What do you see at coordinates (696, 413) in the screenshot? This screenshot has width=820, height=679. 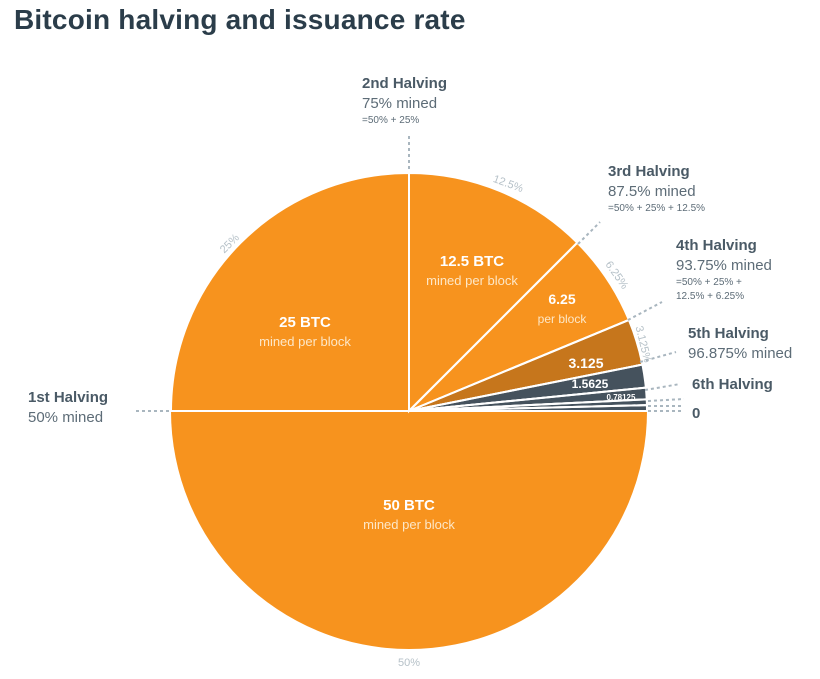 I see `halving-title: 0` at bounding box center [696, 413].